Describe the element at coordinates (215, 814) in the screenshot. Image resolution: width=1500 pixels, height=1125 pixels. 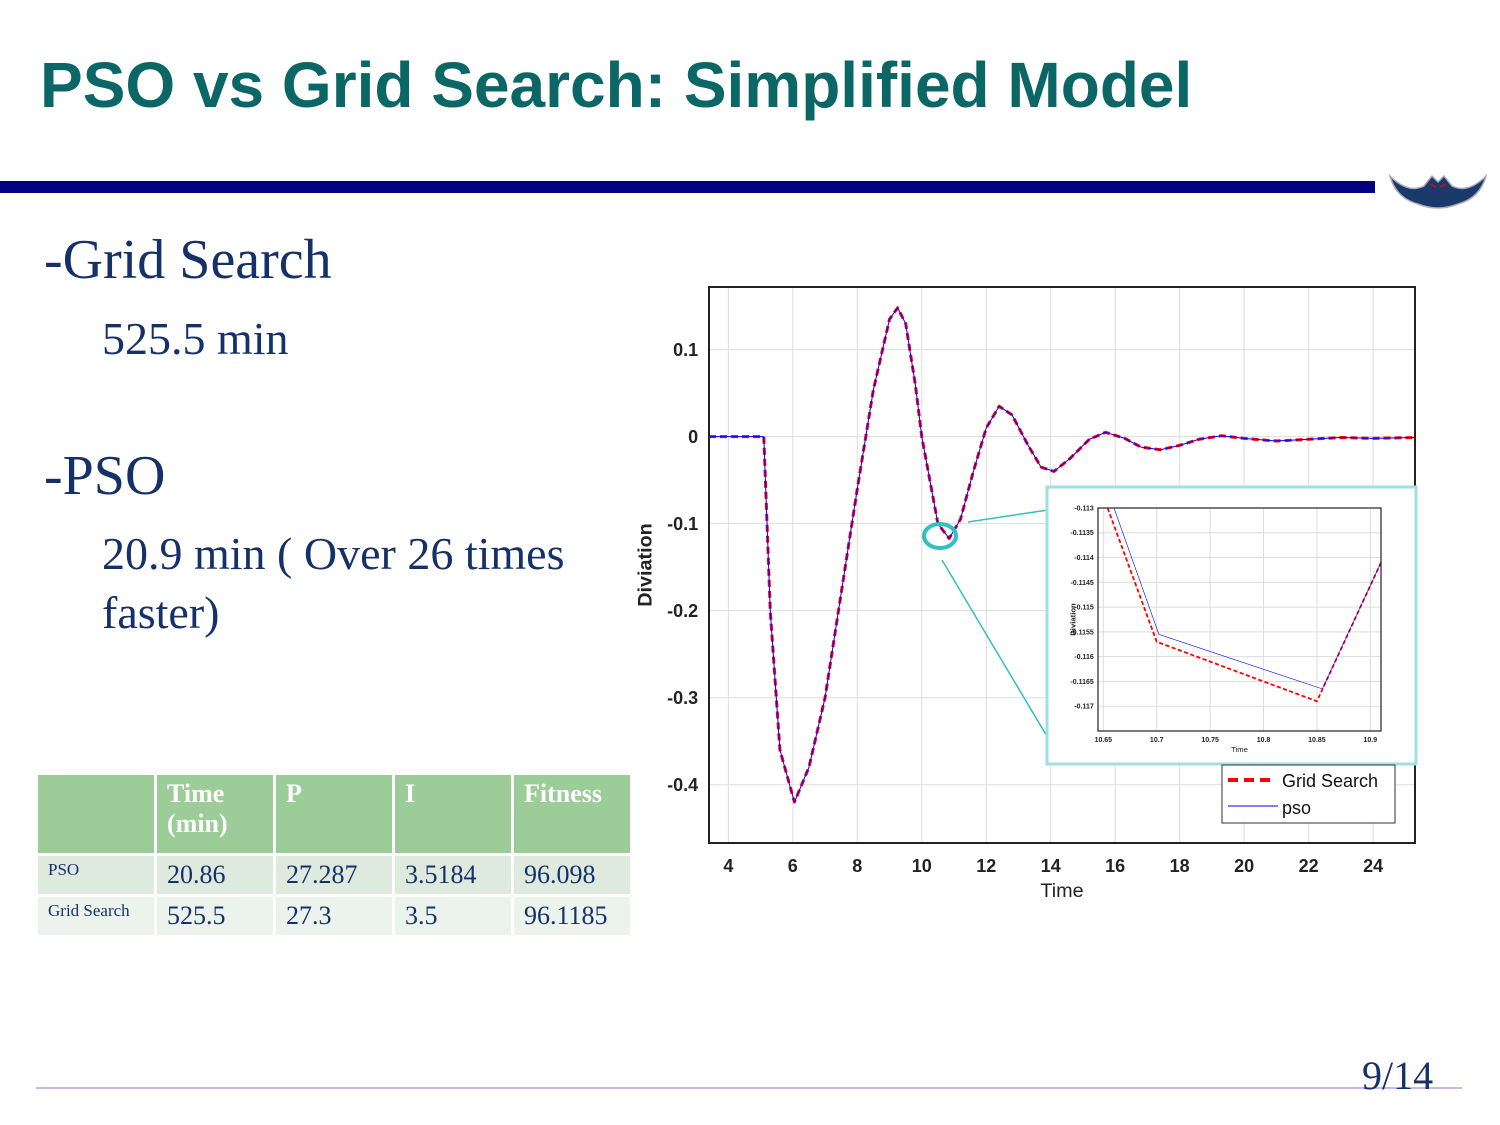
I see `table-header: Time (min)` at that location.